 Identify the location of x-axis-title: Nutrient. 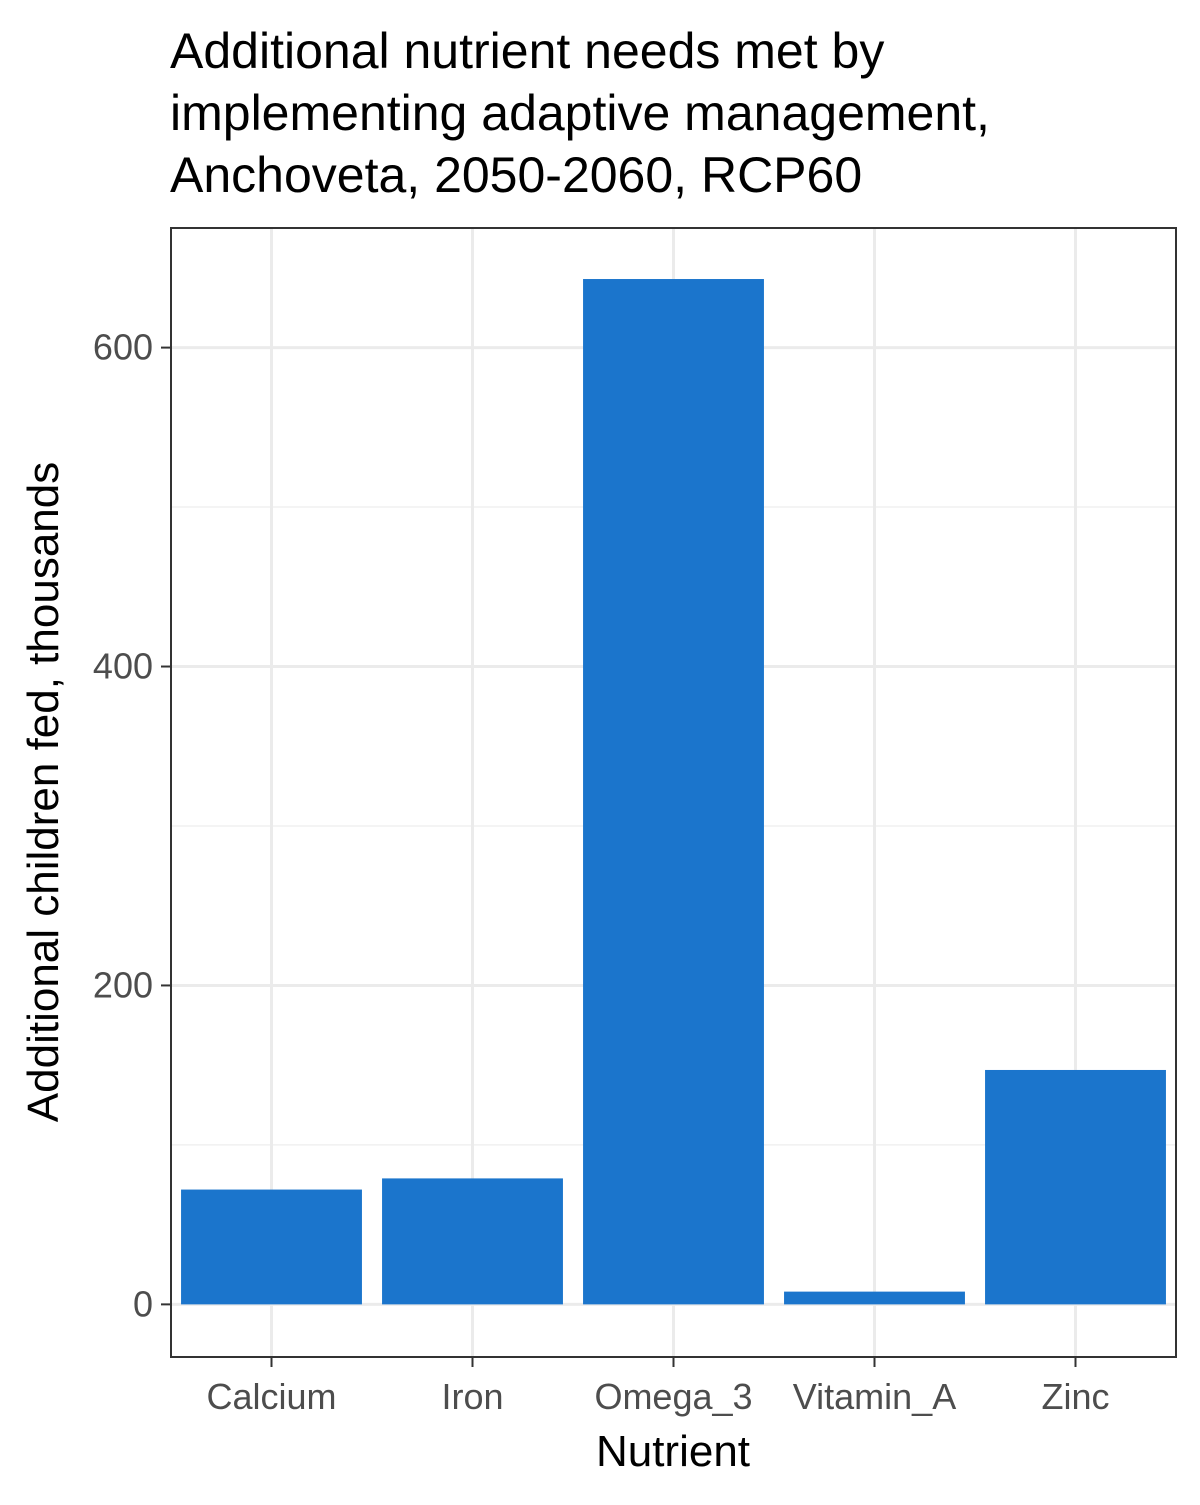
(673, 1451).